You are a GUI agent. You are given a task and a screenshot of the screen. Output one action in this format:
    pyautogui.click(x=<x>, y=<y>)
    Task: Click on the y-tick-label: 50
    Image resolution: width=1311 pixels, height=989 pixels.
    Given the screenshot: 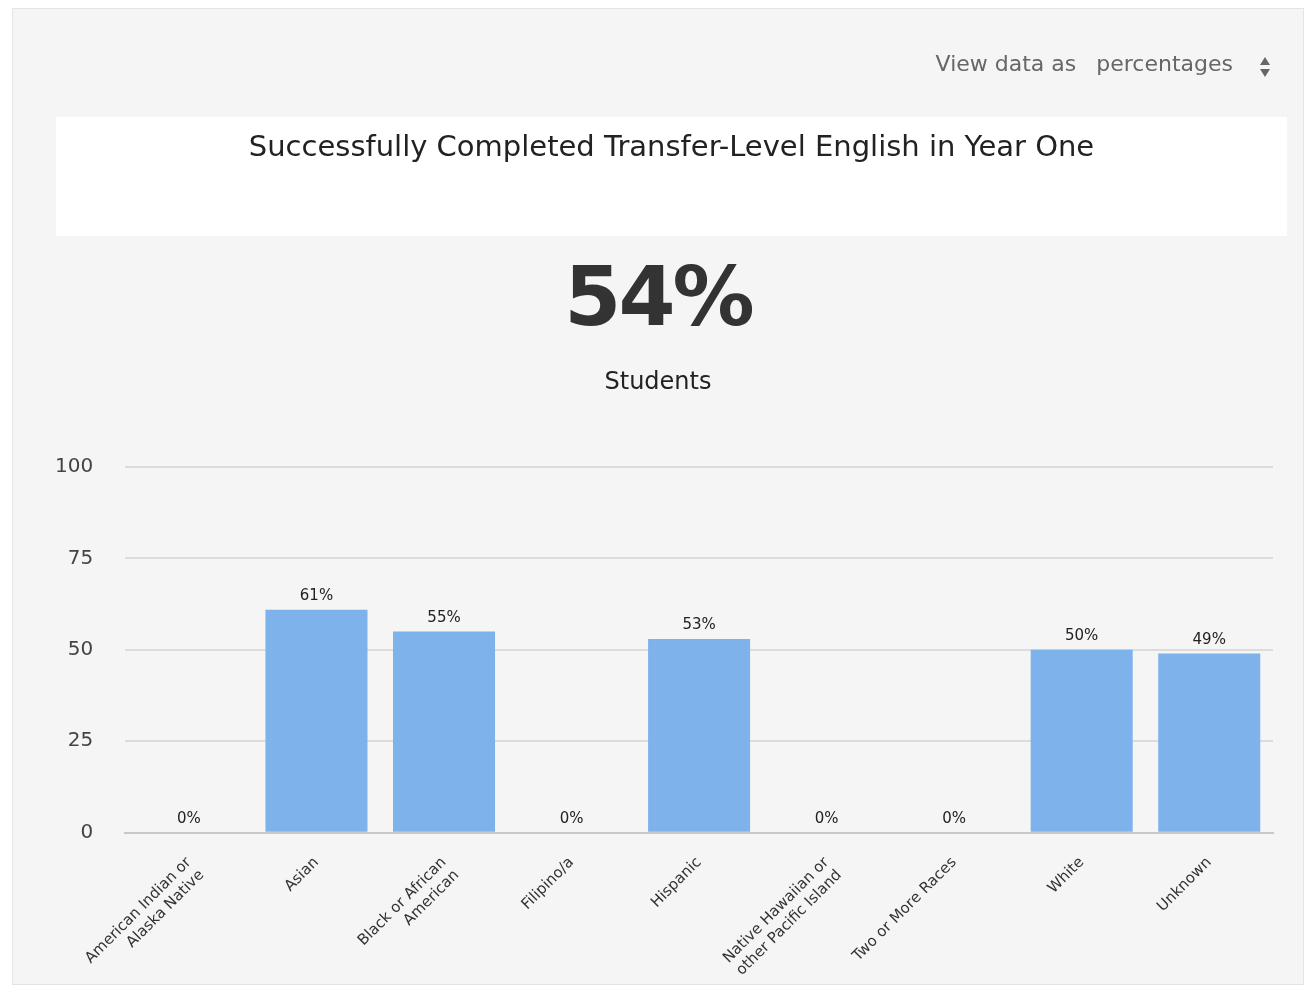 What is the action you would take?
    pyautogui.click(x=80, y=648)
    